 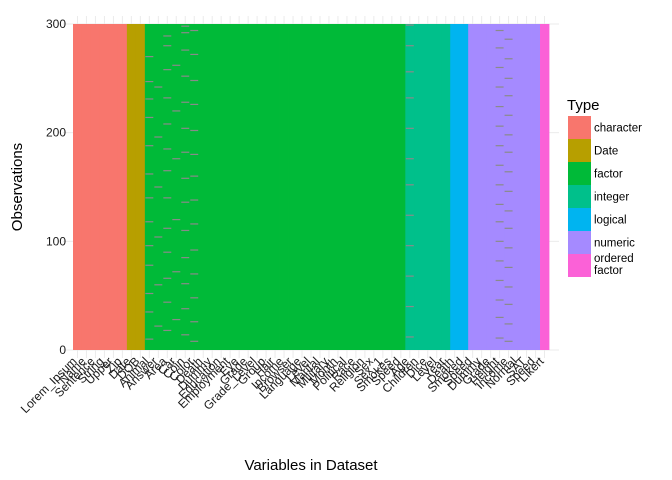 I want to click on legend-label: Date, so click(x=606, y=152).